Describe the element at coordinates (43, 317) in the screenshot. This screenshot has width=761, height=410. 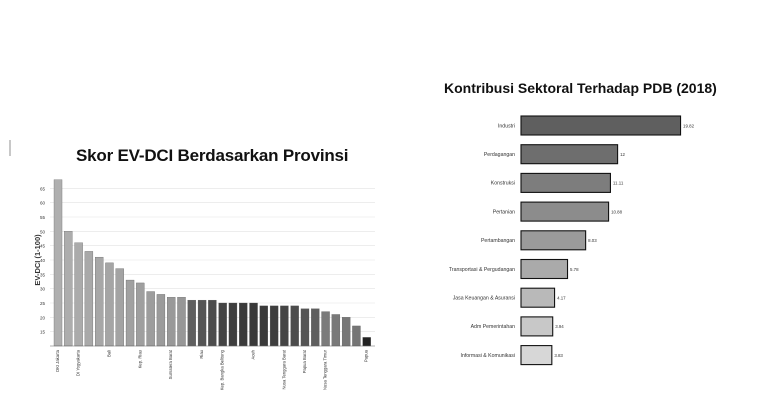
I see `y-tick-label: 20` at that location.